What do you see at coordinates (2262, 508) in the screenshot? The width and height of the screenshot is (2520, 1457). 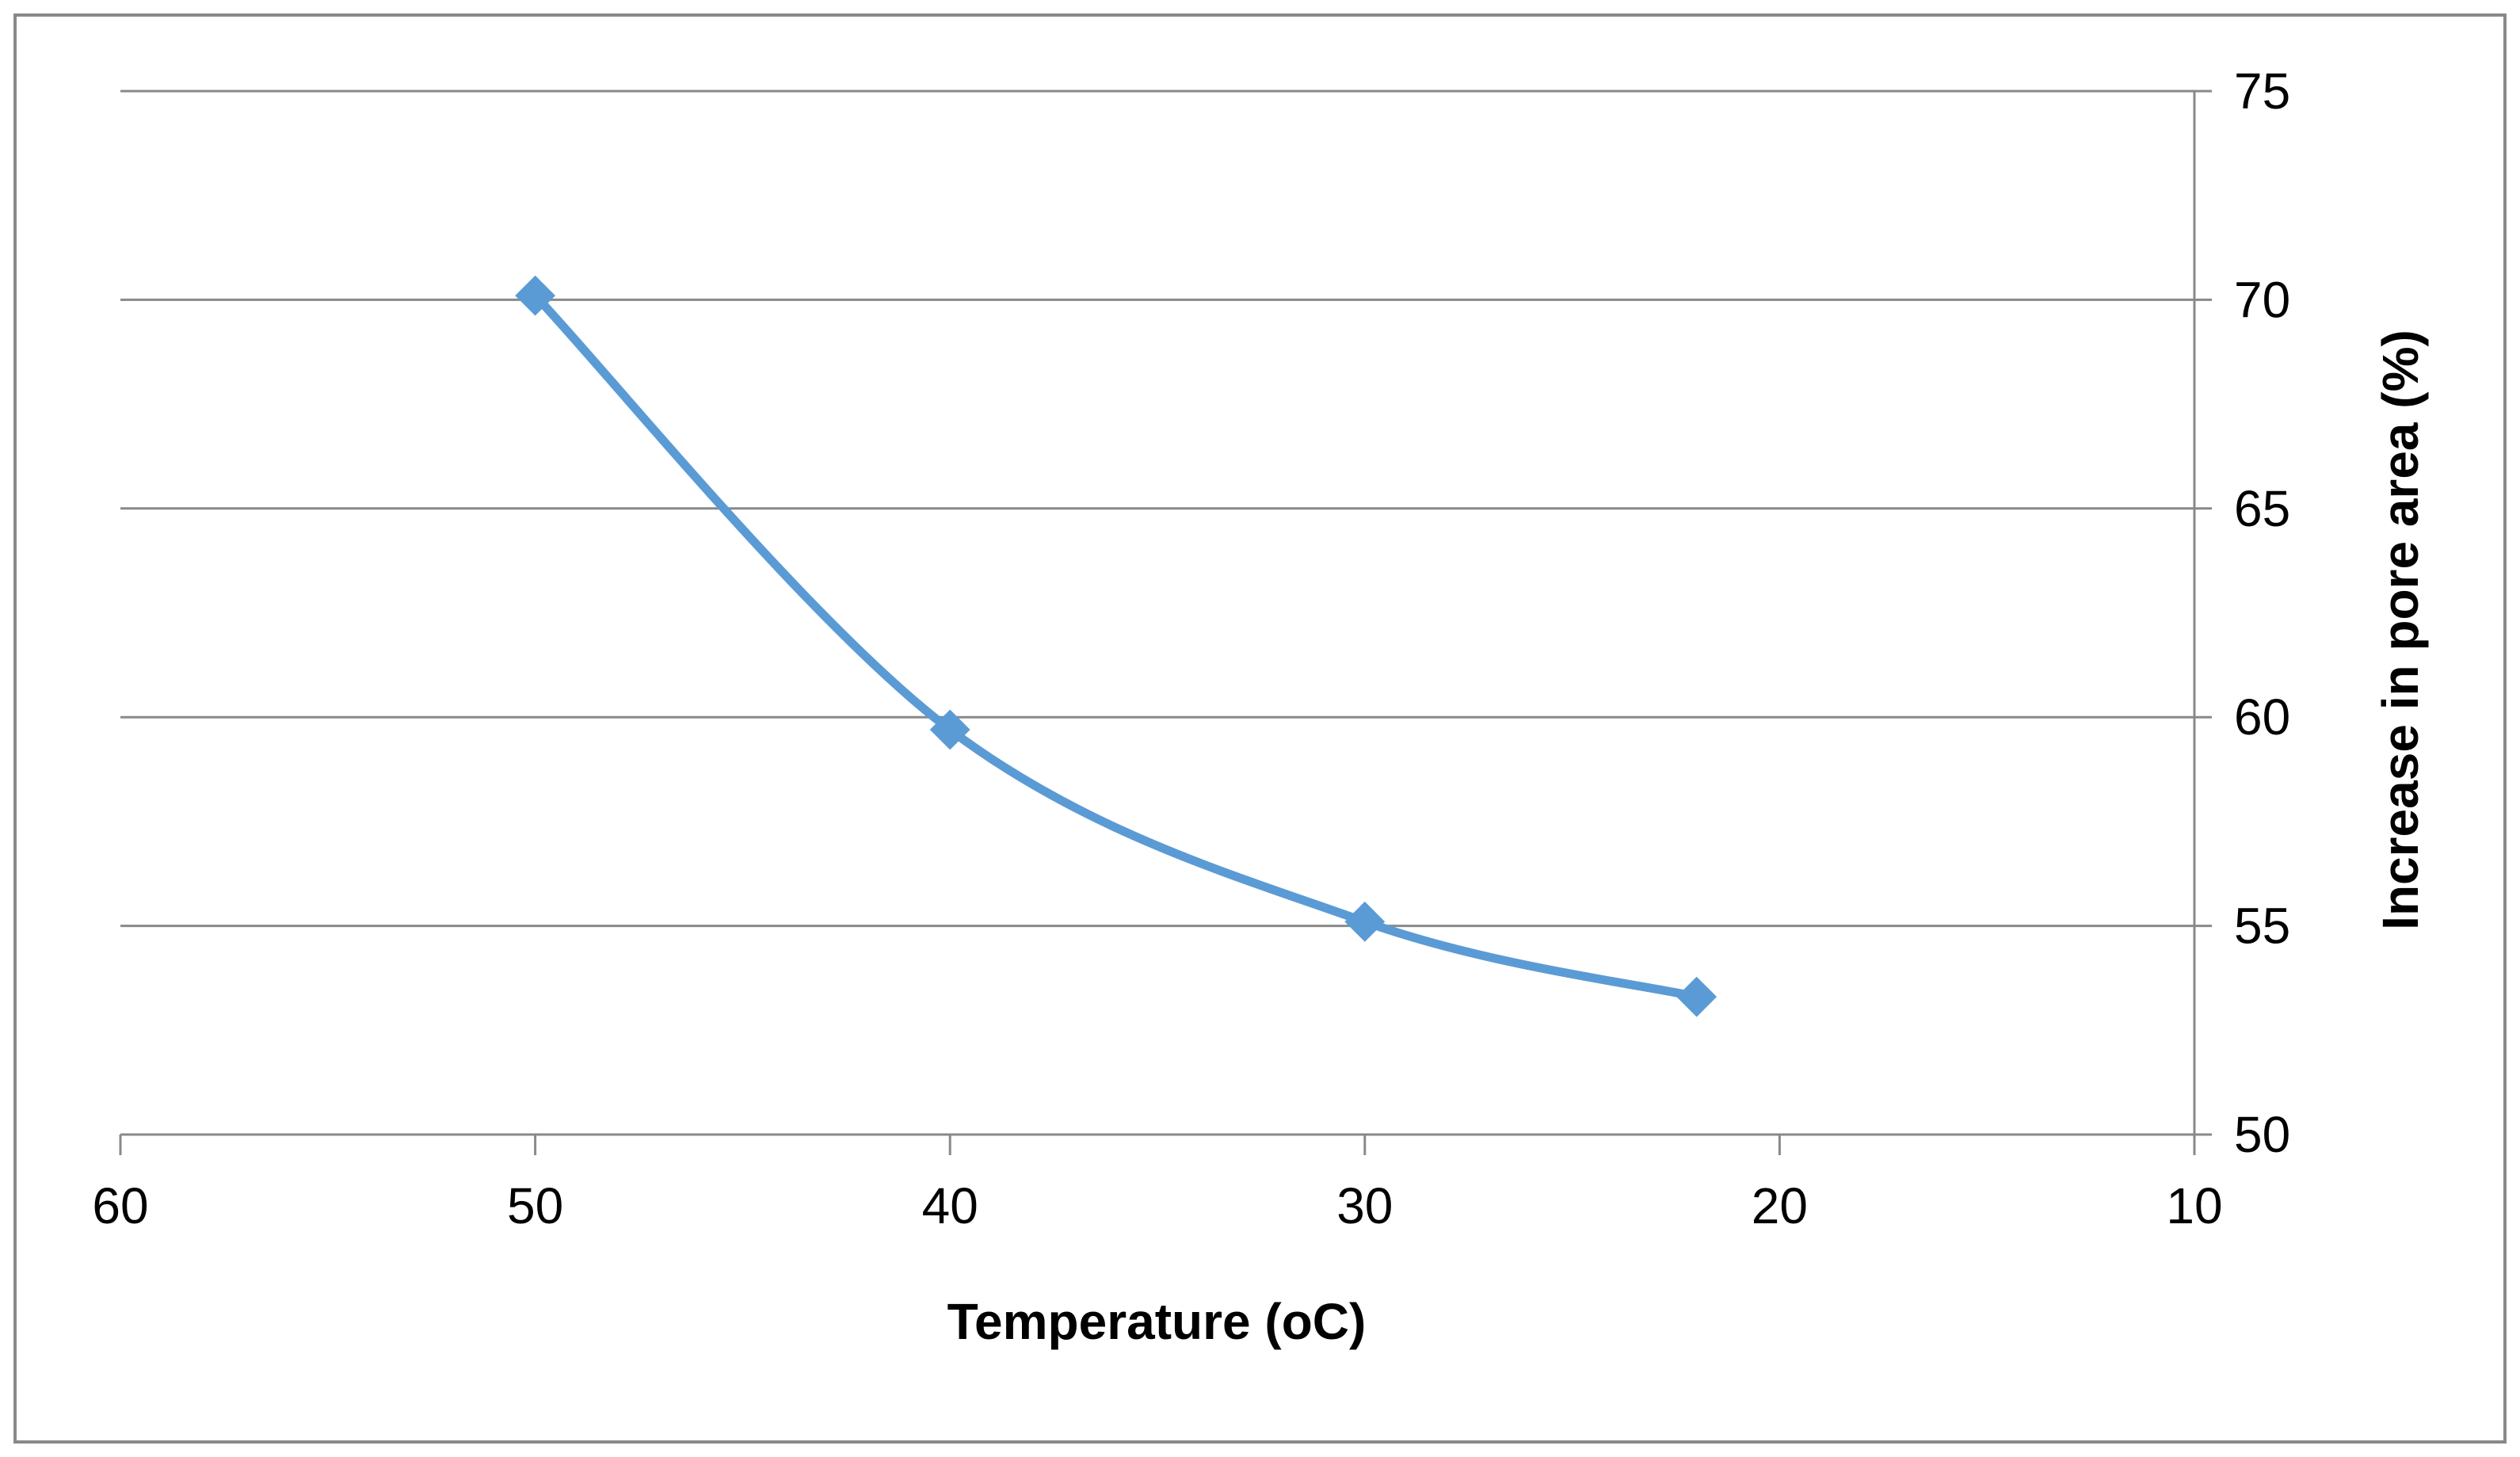 I see `y-tick-label: 65` at bounding box center [2262, 508].